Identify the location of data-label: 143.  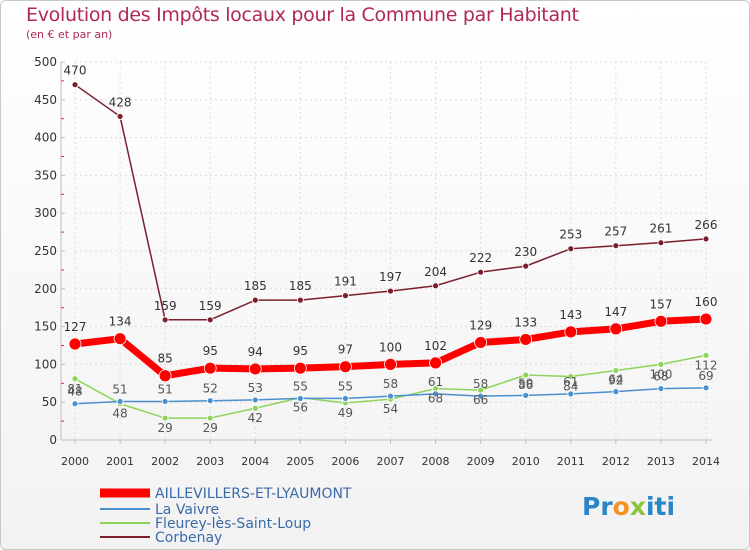
(570, 315).